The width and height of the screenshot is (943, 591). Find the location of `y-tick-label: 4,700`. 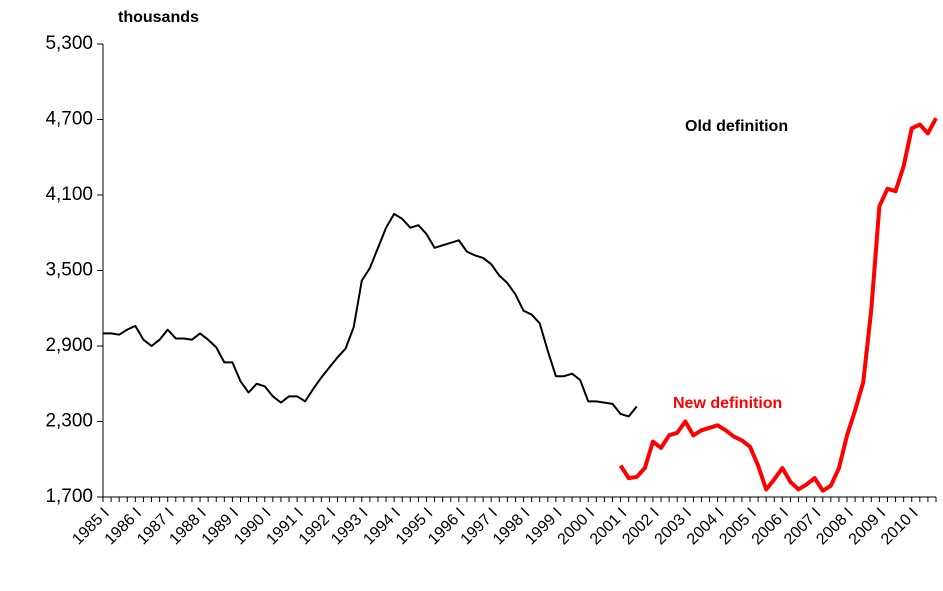

y-tick-label: 4,700 is located at coordinates (69, 119).